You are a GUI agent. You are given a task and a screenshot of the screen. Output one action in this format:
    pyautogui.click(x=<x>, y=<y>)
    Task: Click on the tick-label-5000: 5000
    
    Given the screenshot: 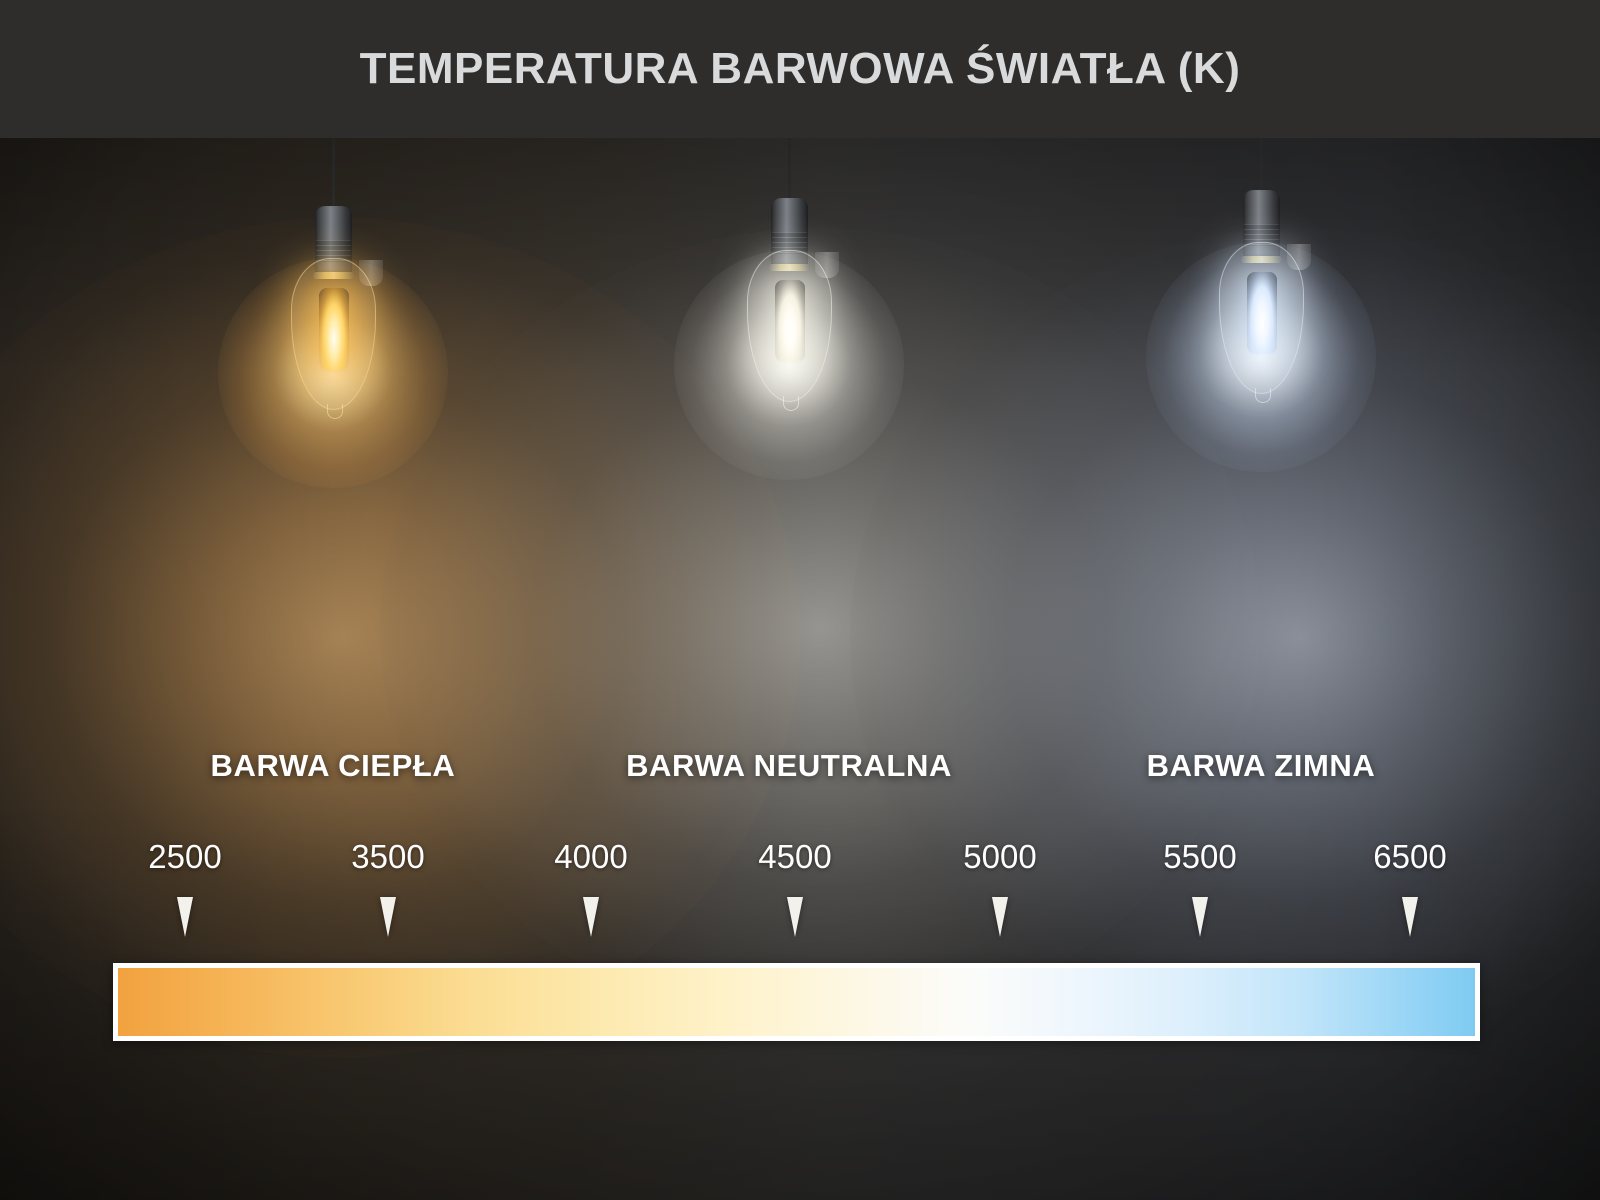 What is the action you would take?
    pyautogui.click(x=1000, y=856)
    